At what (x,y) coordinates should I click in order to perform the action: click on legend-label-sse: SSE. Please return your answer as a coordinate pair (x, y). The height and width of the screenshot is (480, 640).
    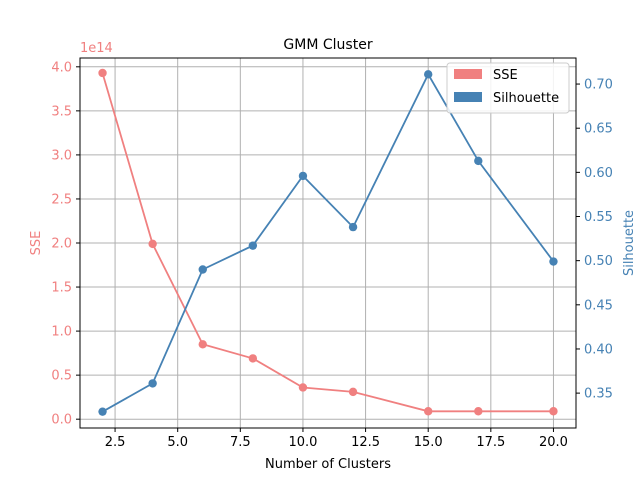
    Looking at the image, I should click on (505, 75).